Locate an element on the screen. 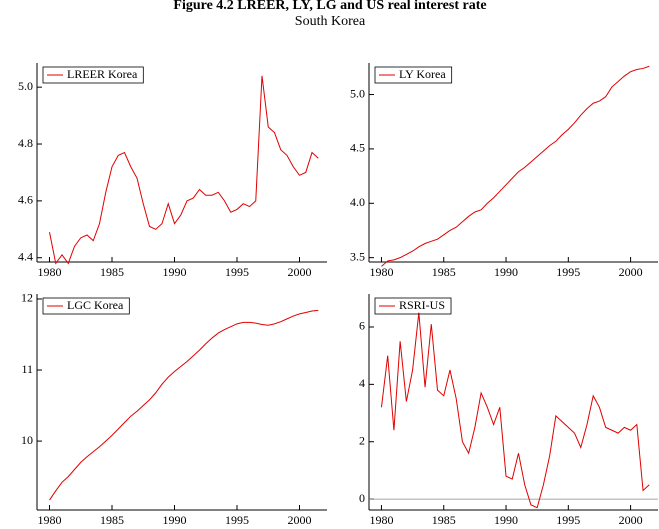 This screenshot has height=529, width=659. y-tick-label: 2 is located at coordinates (362, 440).